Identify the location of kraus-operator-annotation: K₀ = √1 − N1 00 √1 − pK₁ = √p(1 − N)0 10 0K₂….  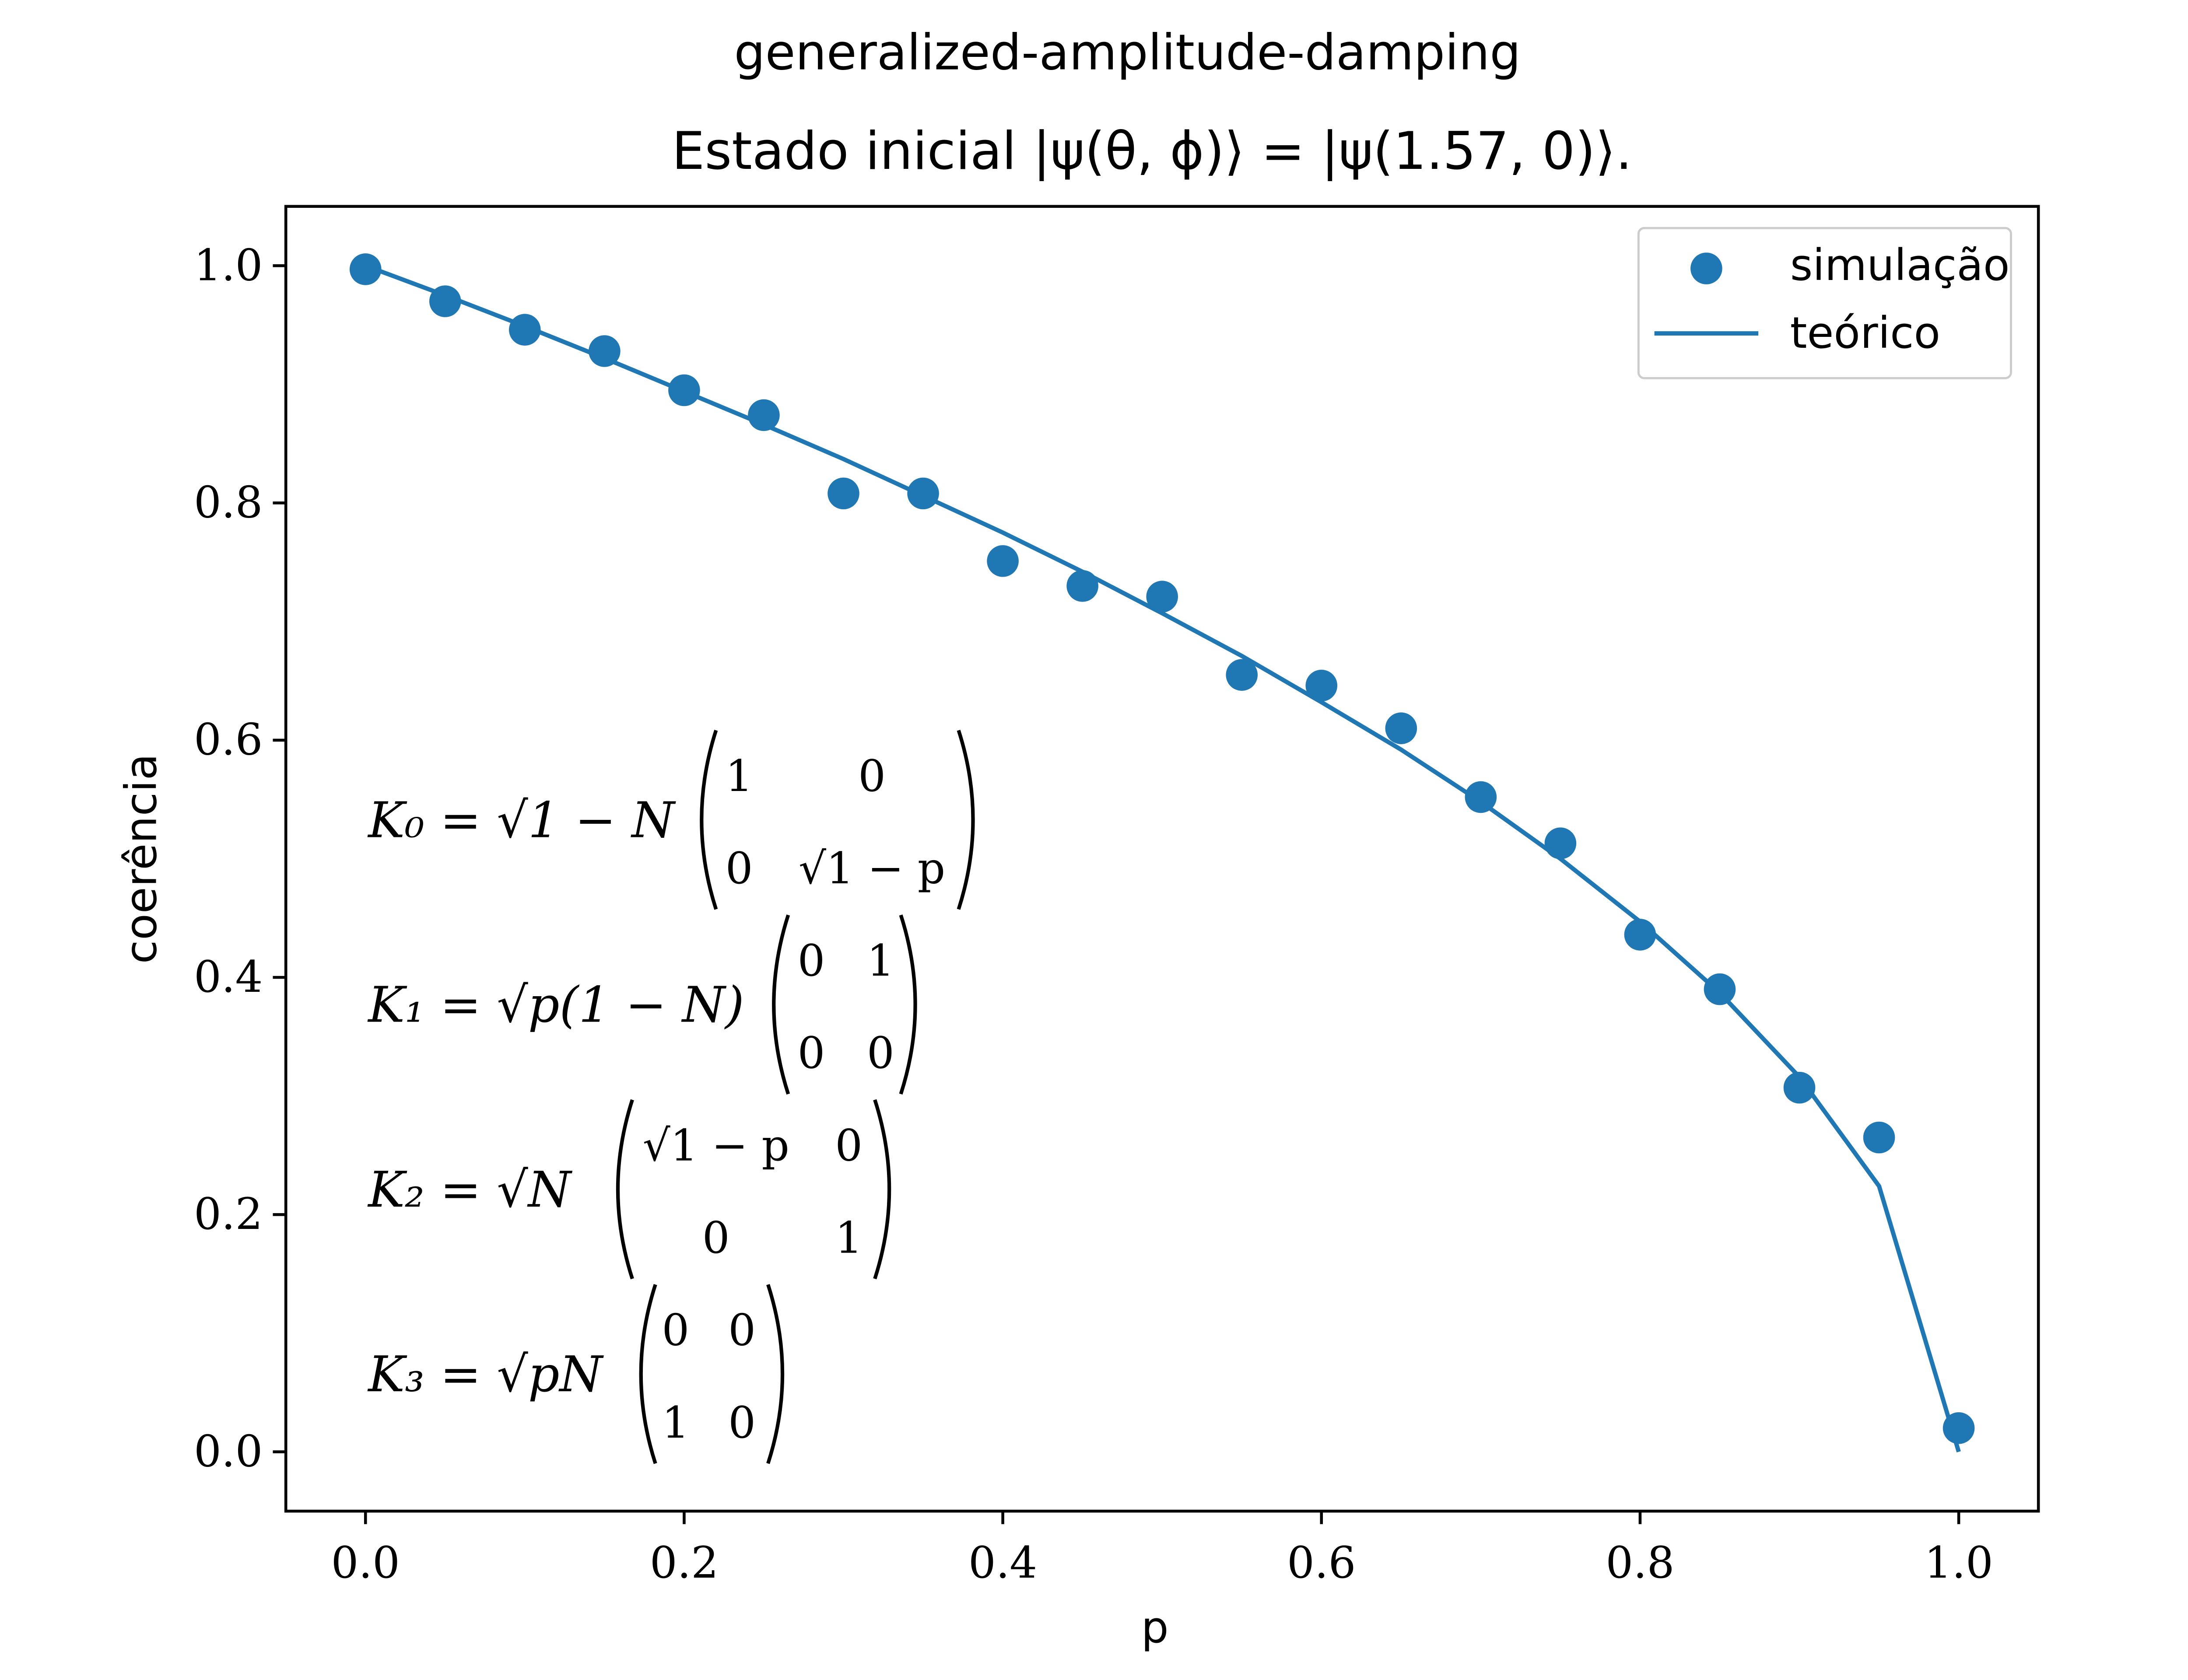
(671, 1097).